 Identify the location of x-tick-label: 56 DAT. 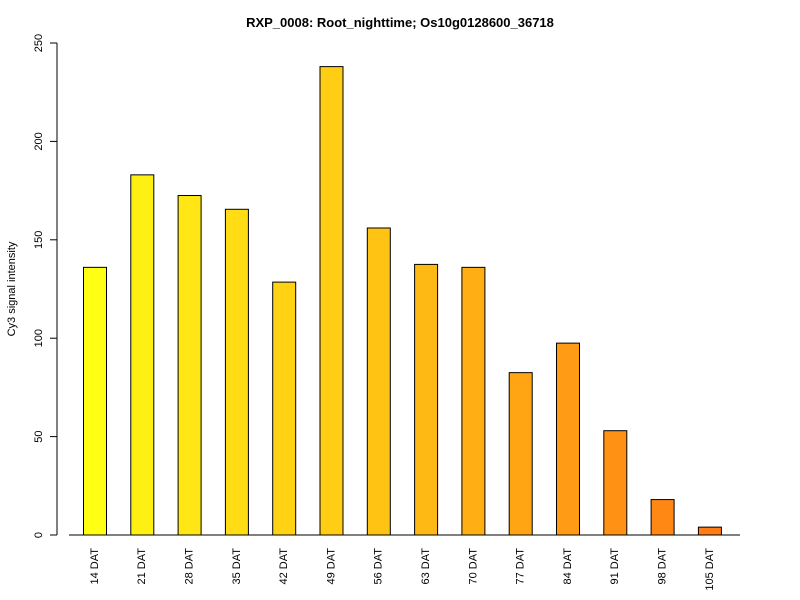
(379, 566).